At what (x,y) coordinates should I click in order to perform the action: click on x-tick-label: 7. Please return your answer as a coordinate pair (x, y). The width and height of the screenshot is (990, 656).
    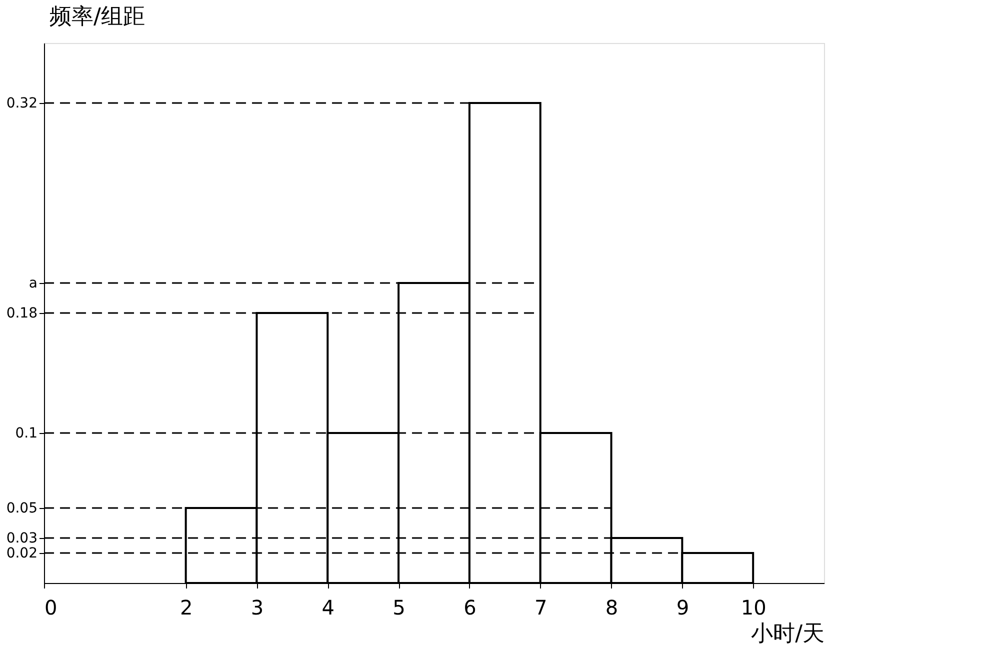
    Looking at the image, I should click on (541, 608).